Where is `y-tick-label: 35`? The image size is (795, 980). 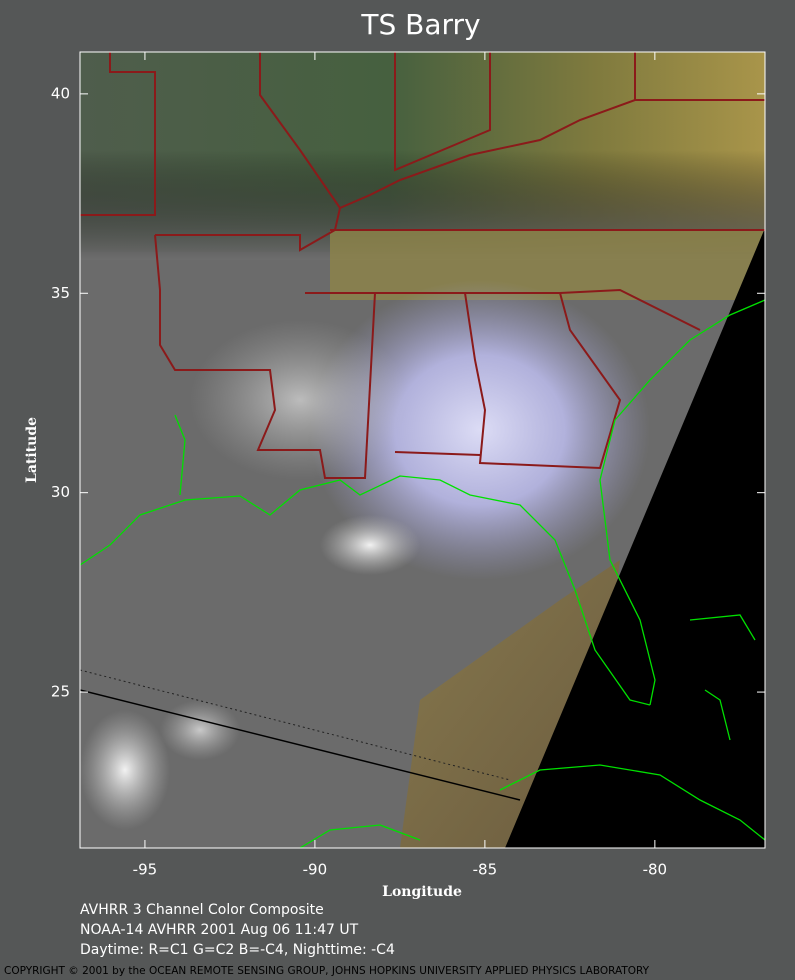 y-tick-label: 35 is located at coordinates (60, 293).